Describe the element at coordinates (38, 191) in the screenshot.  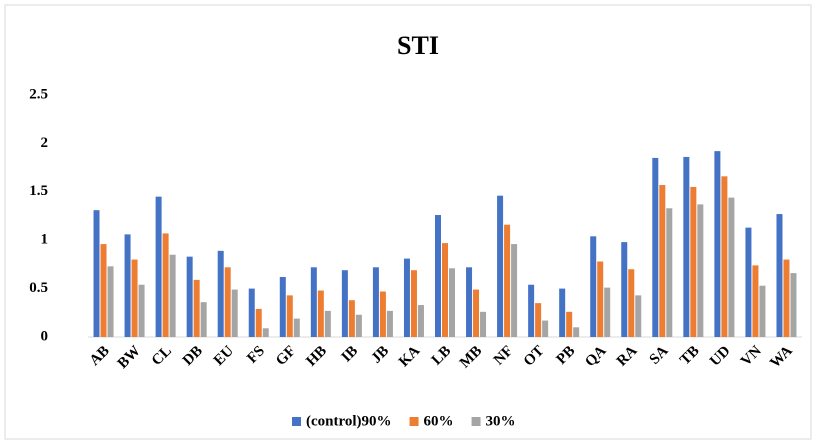
I see `y-tick-label: 1.5` at that location.